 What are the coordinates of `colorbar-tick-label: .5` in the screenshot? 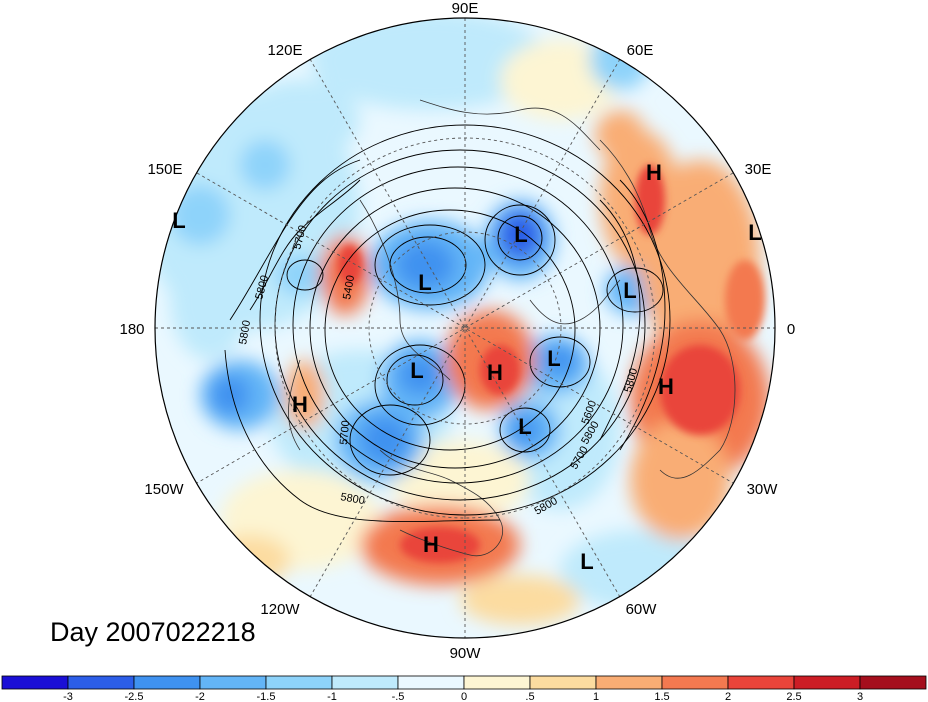 It's located at (529, 696).